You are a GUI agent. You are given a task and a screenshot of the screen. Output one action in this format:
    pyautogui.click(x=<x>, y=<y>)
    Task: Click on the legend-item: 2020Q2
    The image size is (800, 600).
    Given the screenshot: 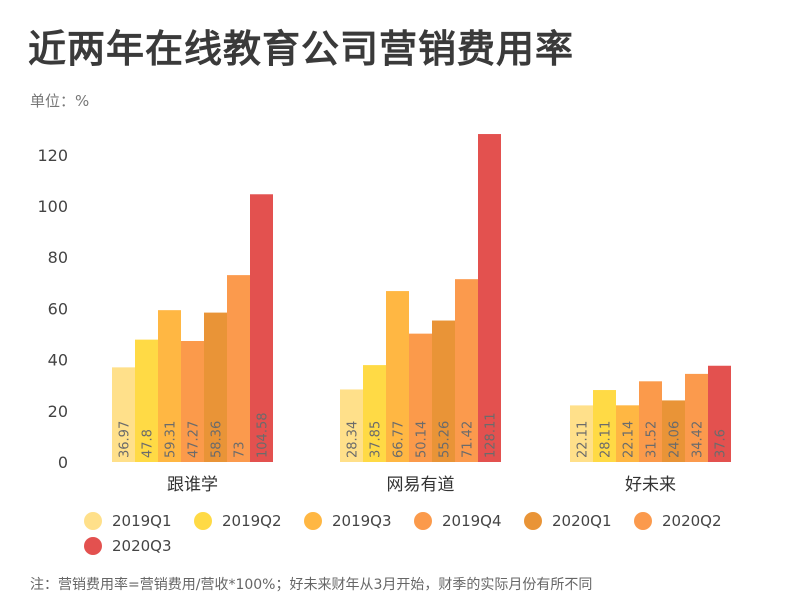 What is the action you would take?
    pyautogui.click(x=678, y=521)
    